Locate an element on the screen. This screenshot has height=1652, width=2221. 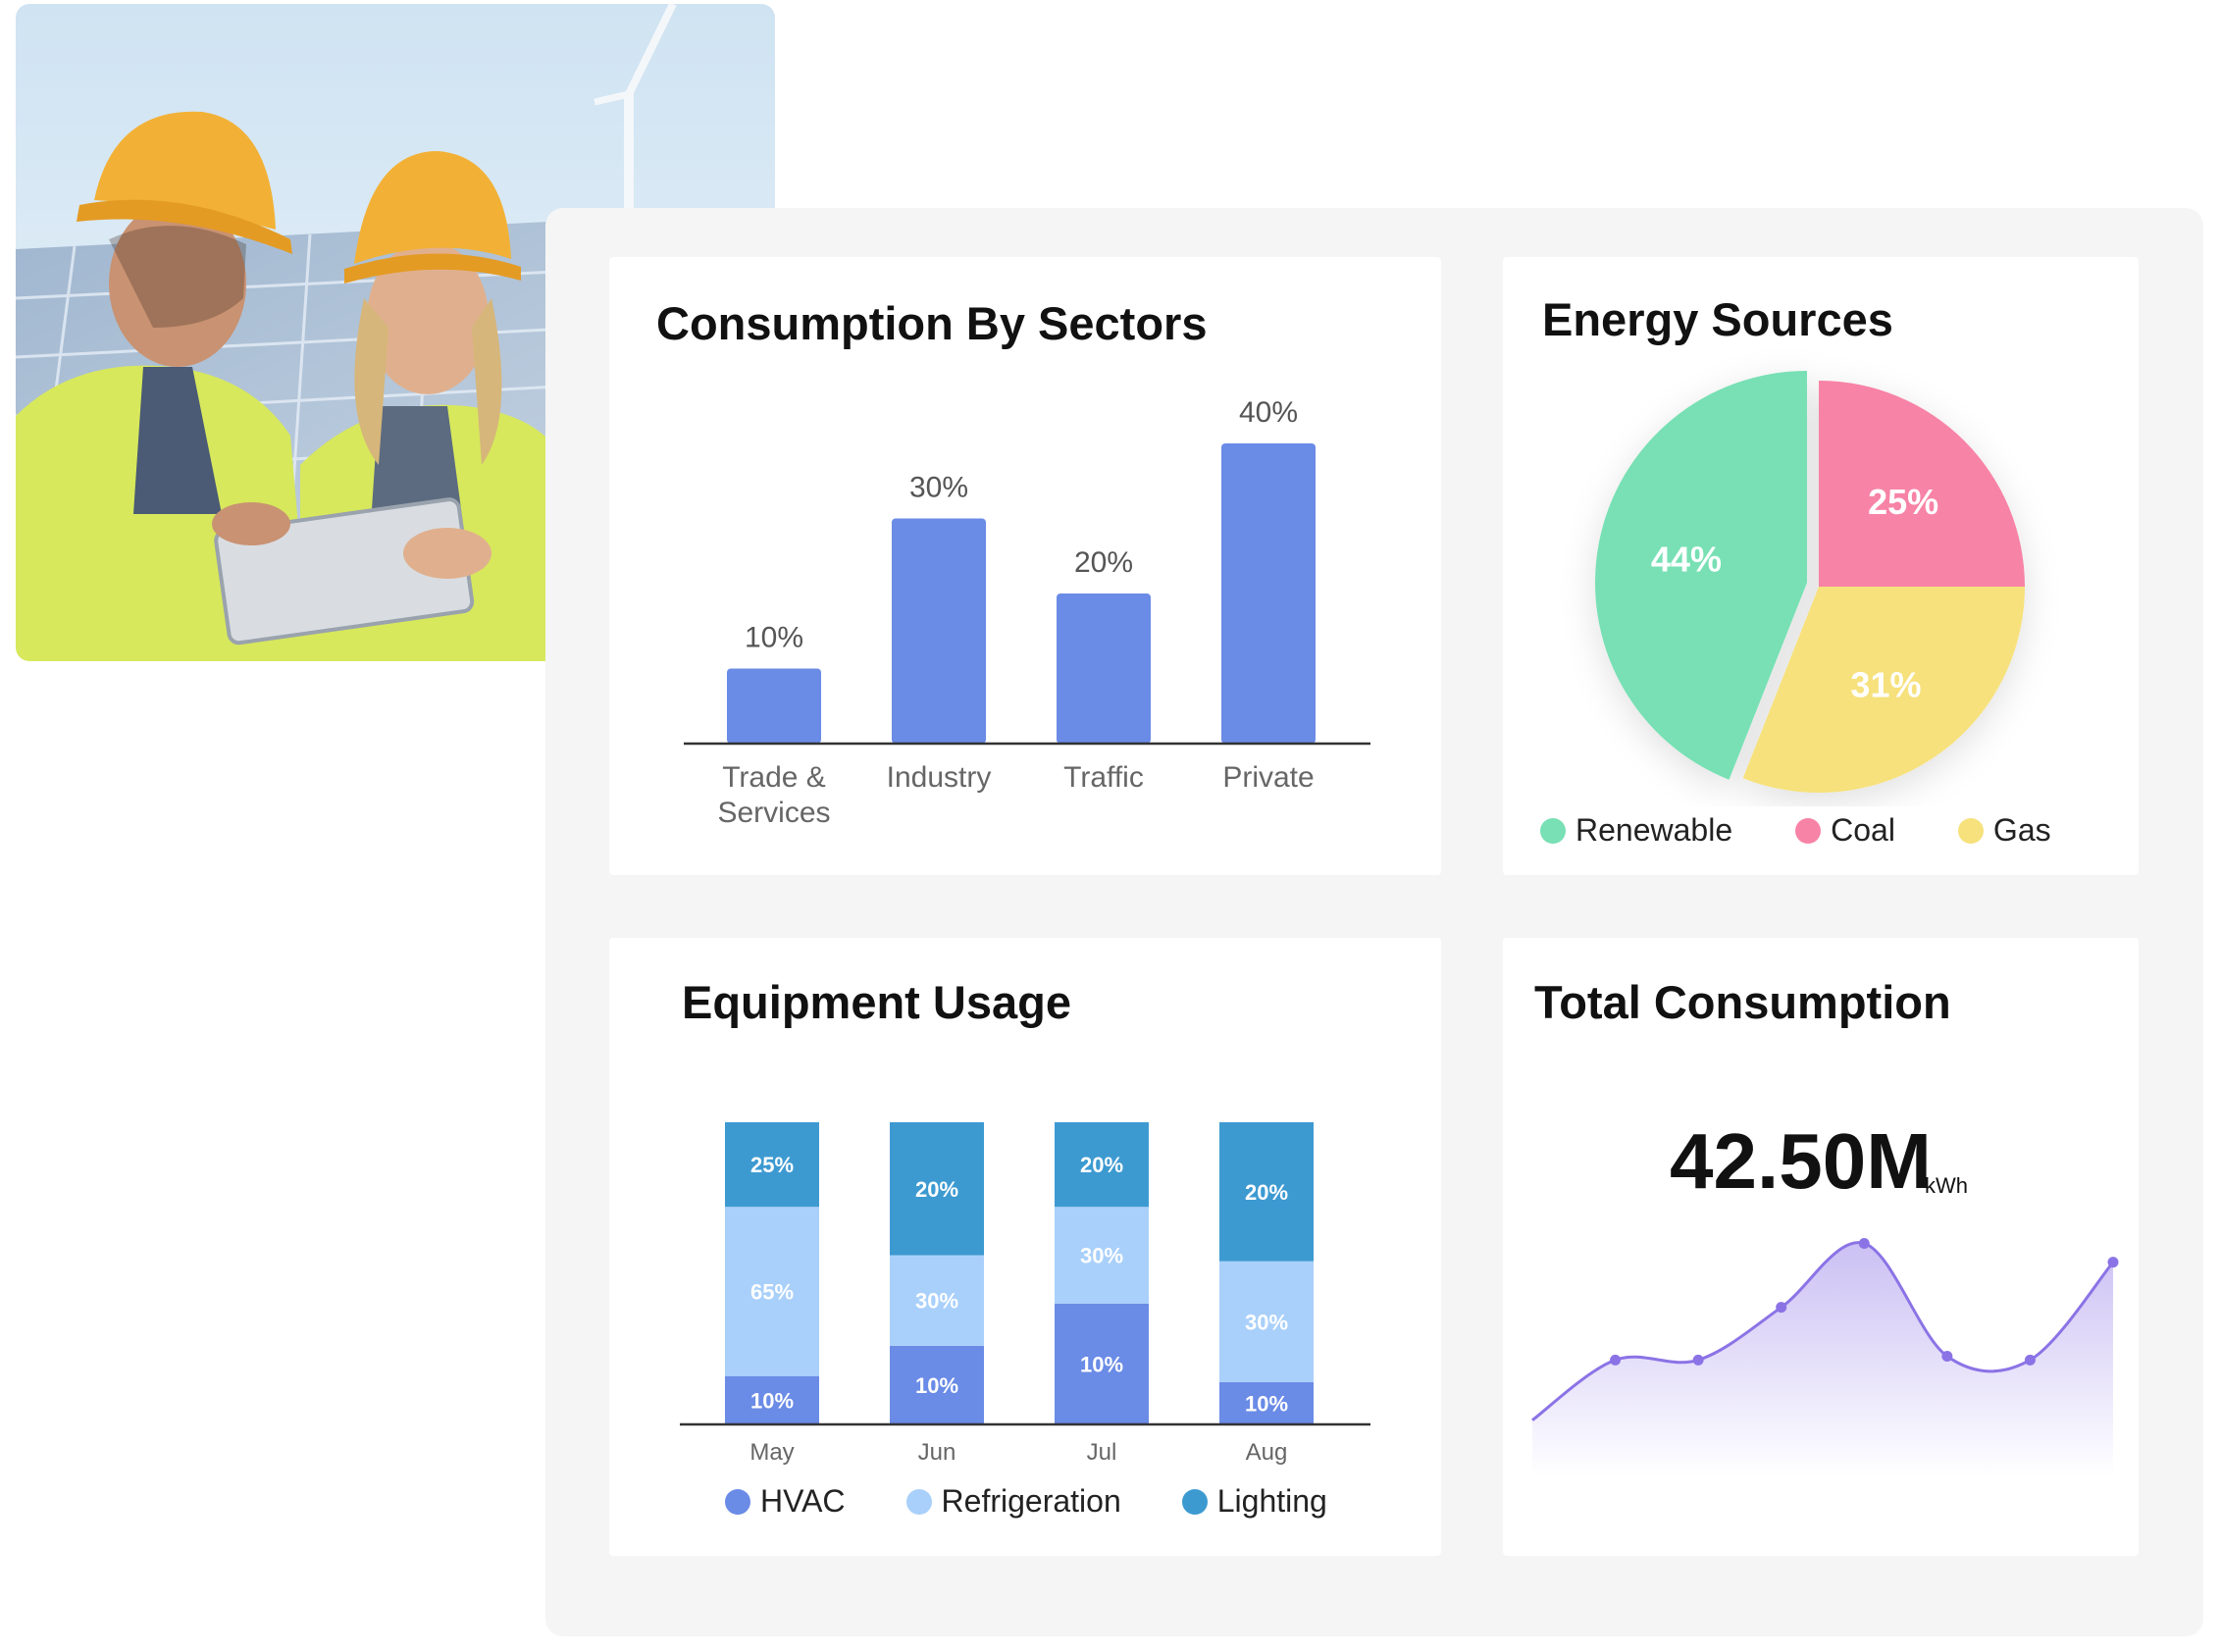
legend-item-renewable: Renewable is located at coordinates (1636, 830).